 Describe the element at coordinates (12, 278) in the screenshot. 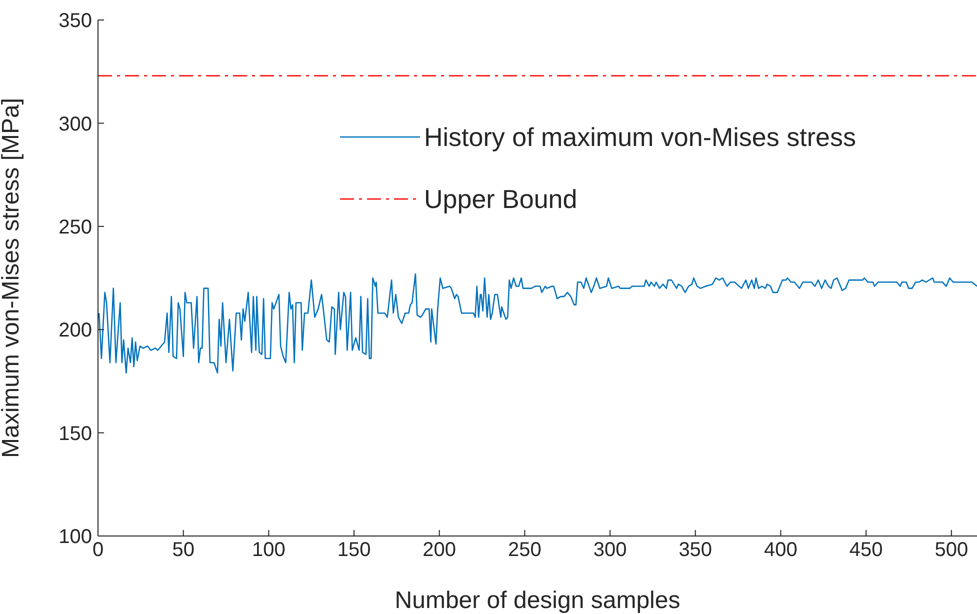

I see `y-axis-title: Maximum von-Mises stress [MPa]` at that location.